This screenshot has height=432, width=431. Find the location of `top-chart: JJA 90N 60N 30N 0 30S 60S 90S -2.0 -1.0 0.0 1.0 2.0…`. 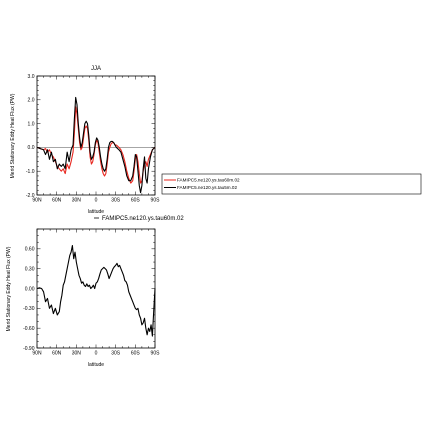

top-chart: JJA 90N 60N 30N 0 30S 60S 90S -2.0 -1.0 0.0 1.0 2.0… is located at coordinates (85, 140).